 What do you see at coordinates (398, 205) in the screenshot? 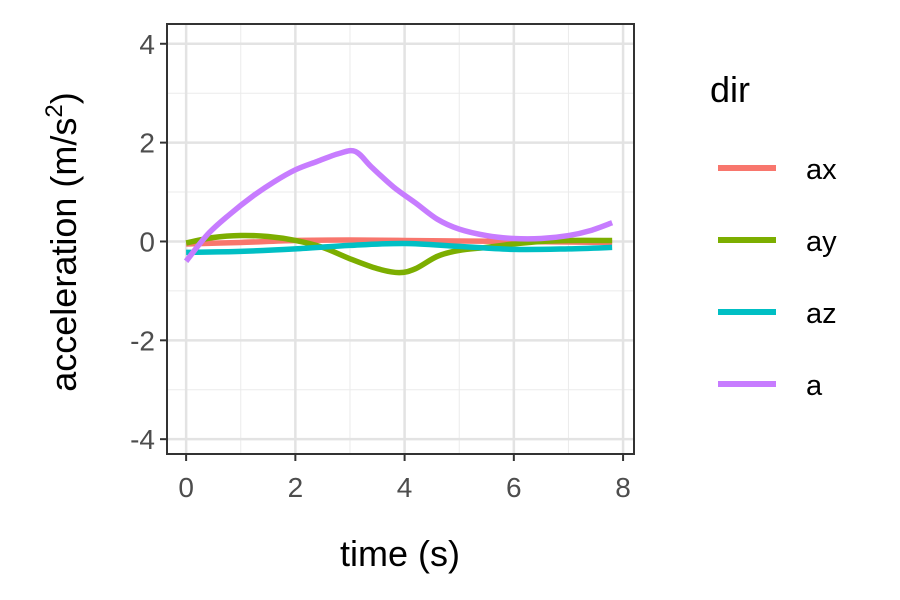
I see `series-line-a` at bounding box center [398, 205].